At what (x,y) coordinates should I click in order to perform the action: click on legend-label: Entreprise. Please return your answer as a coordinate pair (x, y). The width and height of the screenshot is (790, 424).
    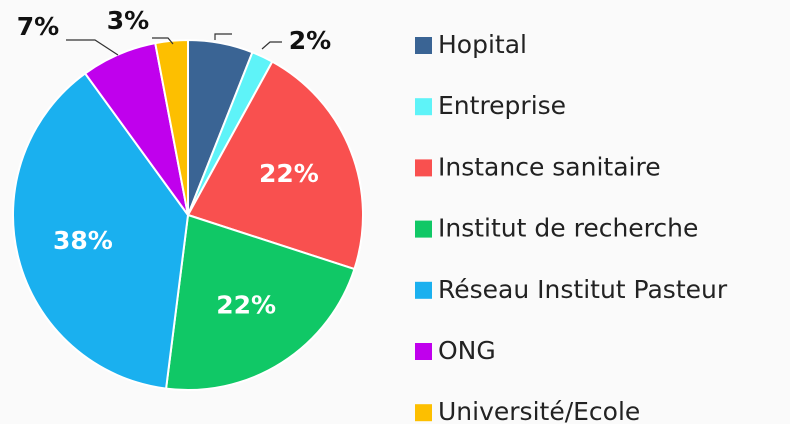
    Looking at the image, I should click on (502, 105).